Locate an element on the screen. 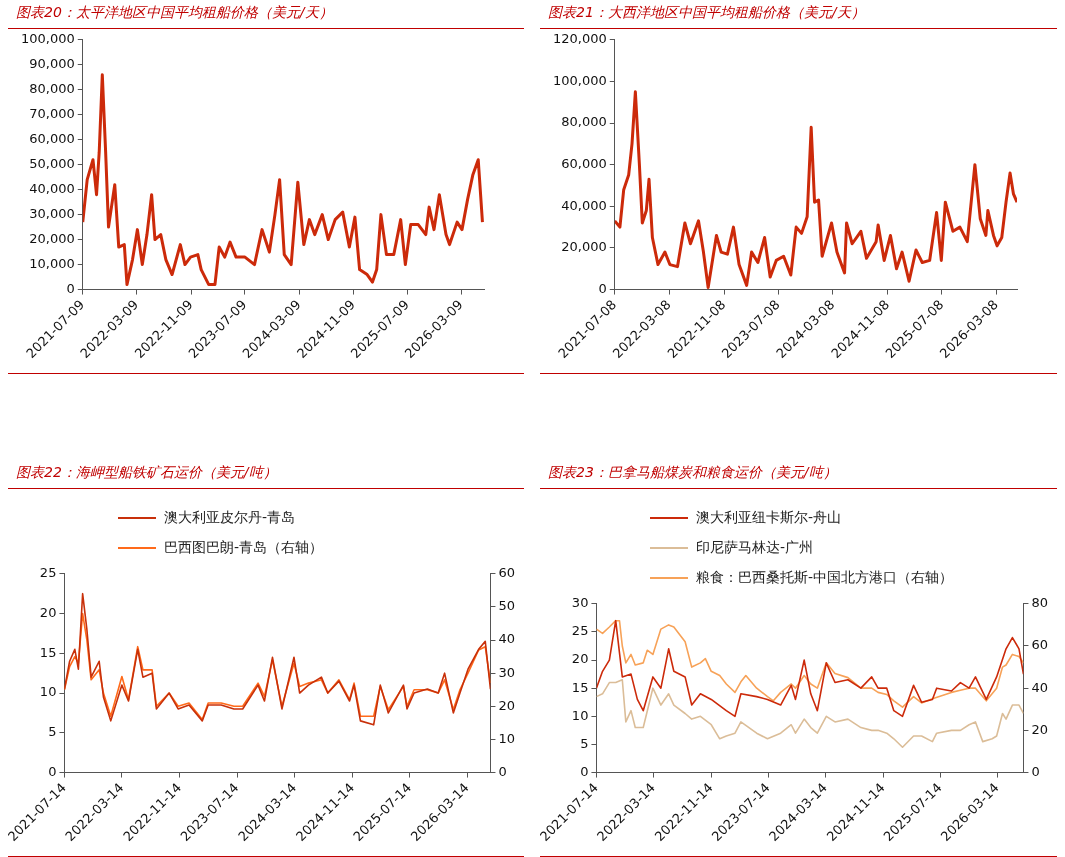 Image resolution: width=1065 pixels, height=857 pixels. y2-tick-label: 10 is located at coordinates (506, 738).